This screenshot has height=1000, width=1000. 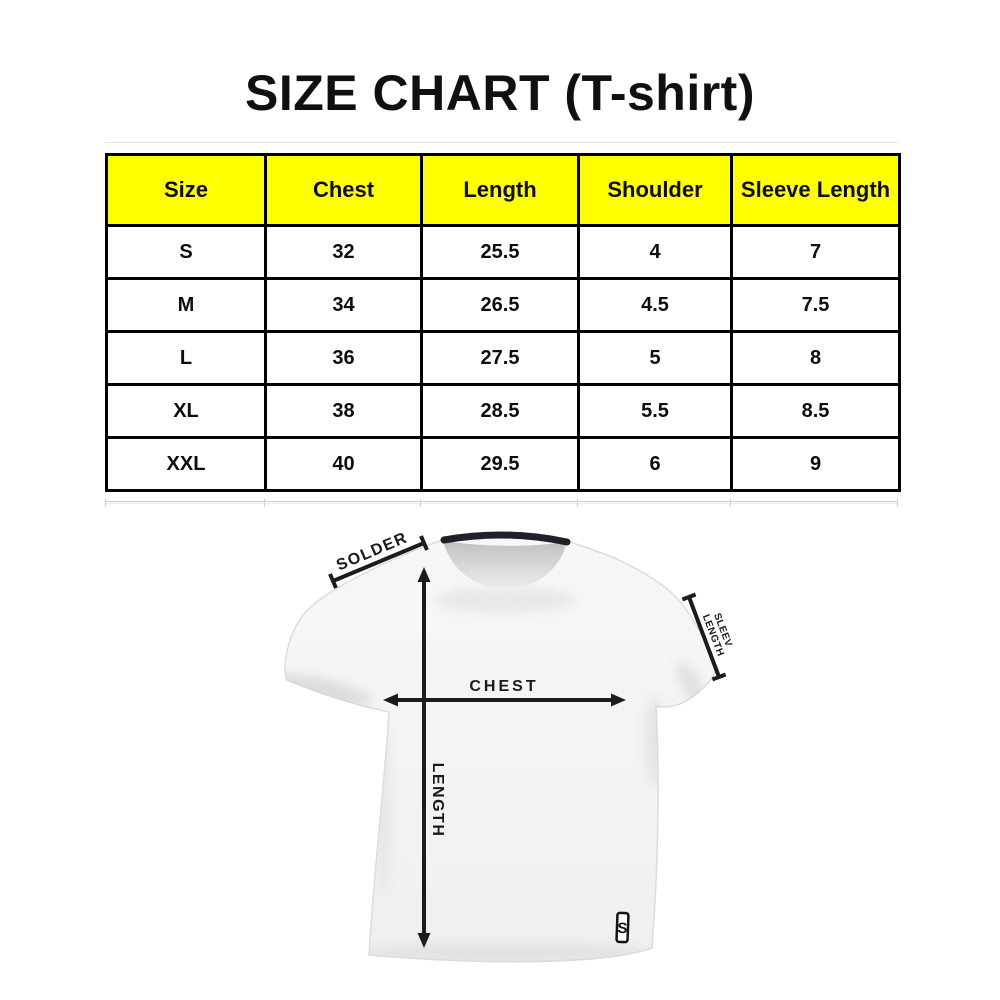 What do you see at coordinates (505, 538) in the screenshot?
I see `collar` at bounding box center [505, 538].